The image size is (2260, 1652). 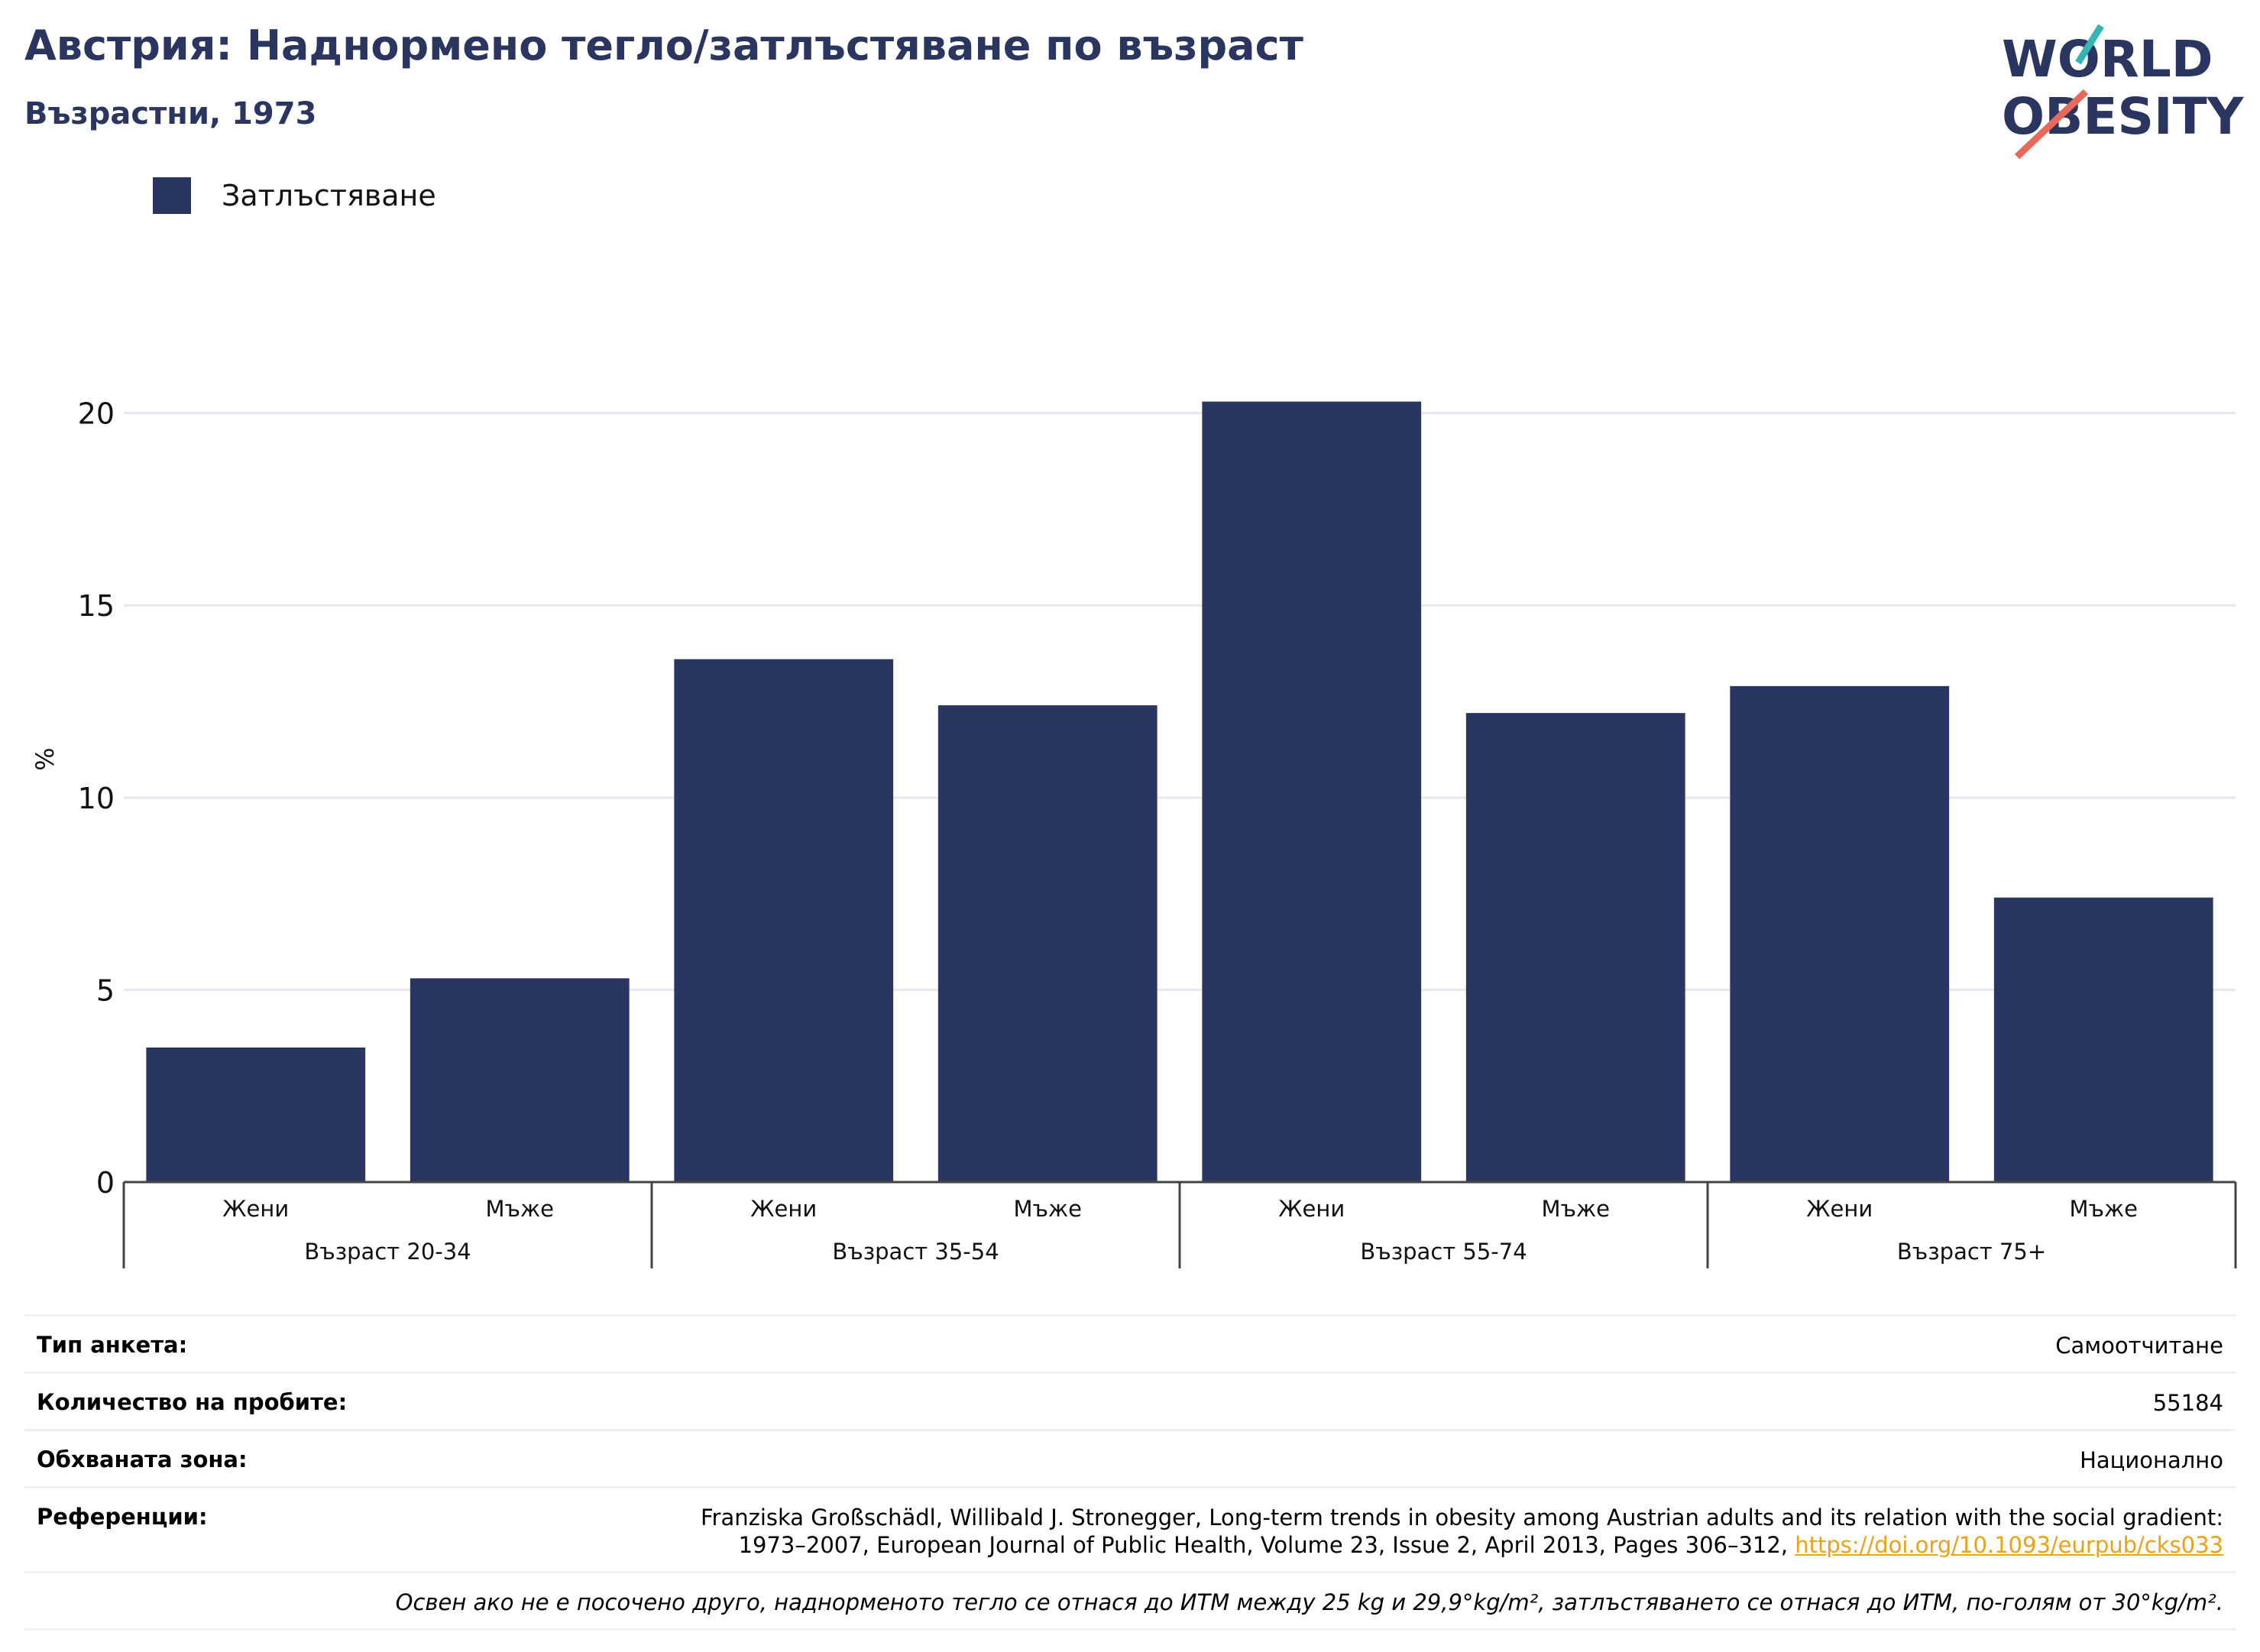 I want to click on y-tick-label: 20, so click(x=96, y=414).